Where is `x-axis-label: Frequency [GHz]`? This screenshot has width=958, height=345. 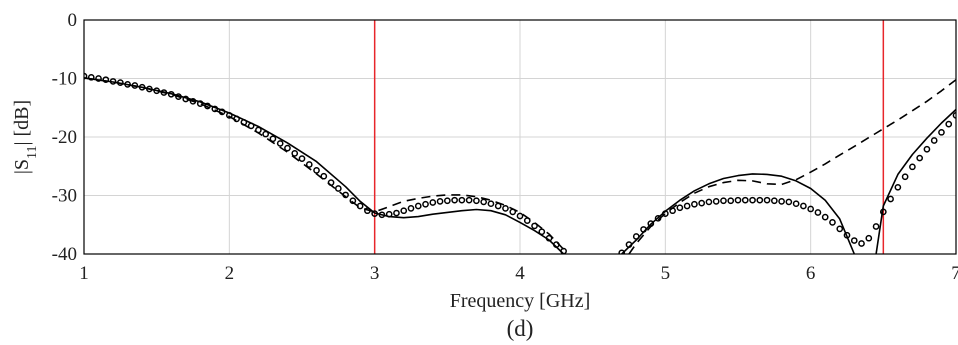 x-axis-label: Frequency [GHz] is located at coordinates (520, 301).